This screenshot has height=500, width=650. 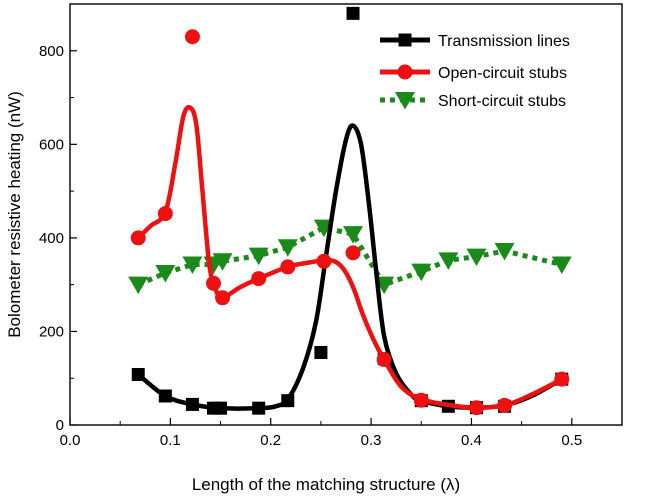 I want to click on x-tick-label: 0.2, so click(x=270, y=440).